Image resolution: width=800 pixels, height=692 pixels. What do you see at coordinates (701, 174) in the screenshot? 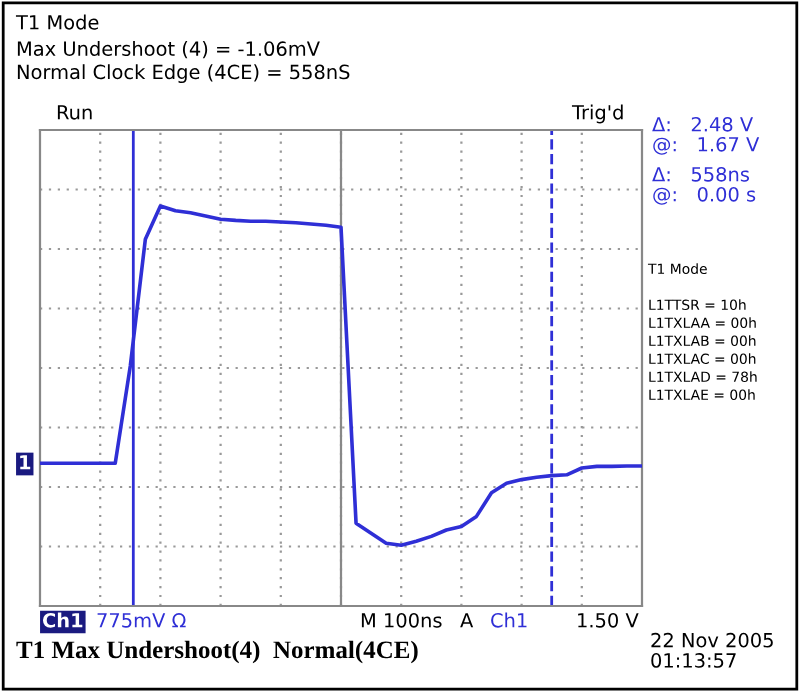
I see `text: Δ: 558ns` at bounding box center [701, 174].